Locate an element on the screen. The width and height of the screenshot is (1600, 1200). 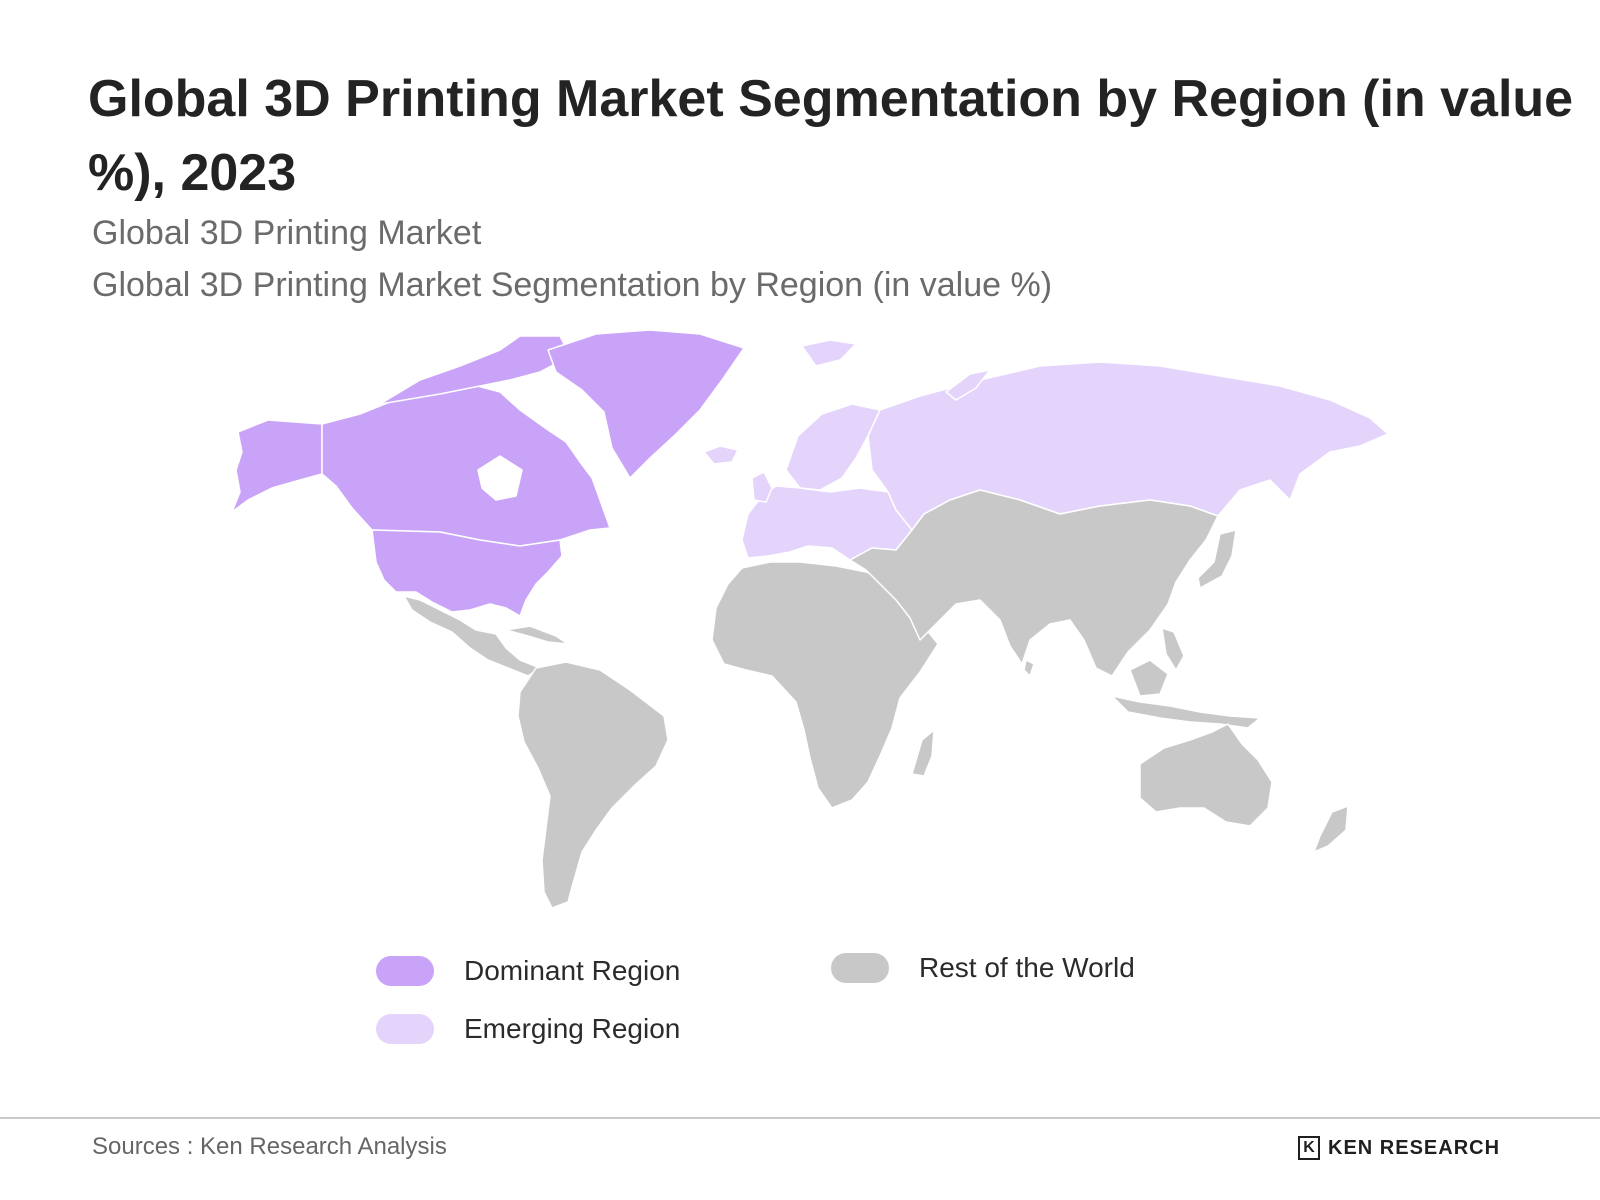
region-indonesia is located at coordinates (1186, 712).